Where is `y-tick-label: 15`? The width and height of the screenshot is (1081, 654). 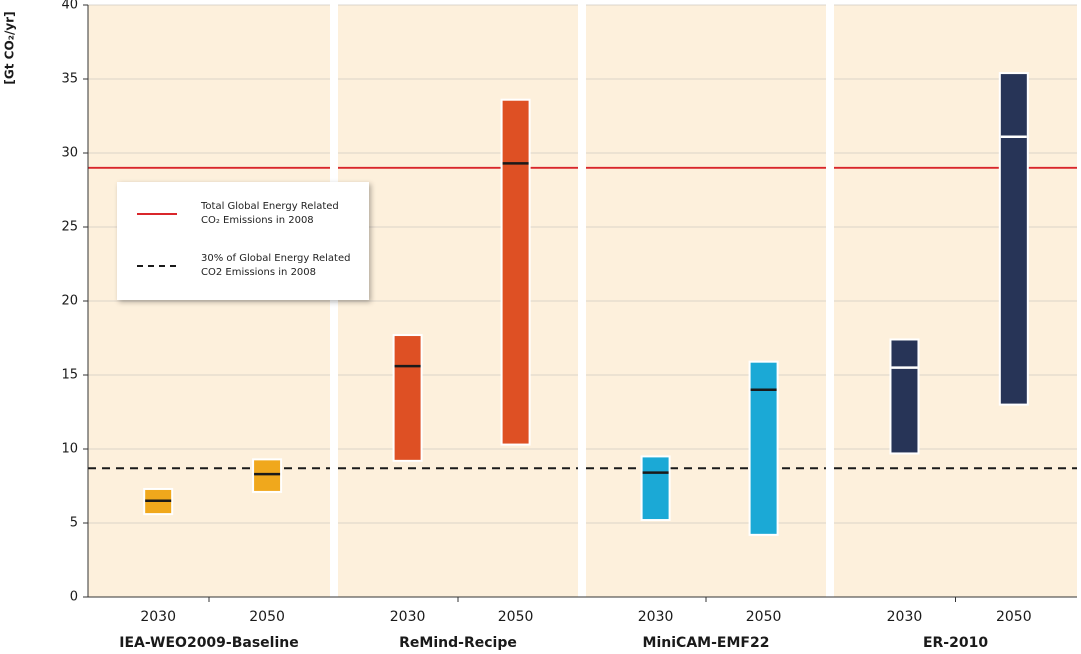 y-tick-label: 15 is located at coordinates (69, 375).